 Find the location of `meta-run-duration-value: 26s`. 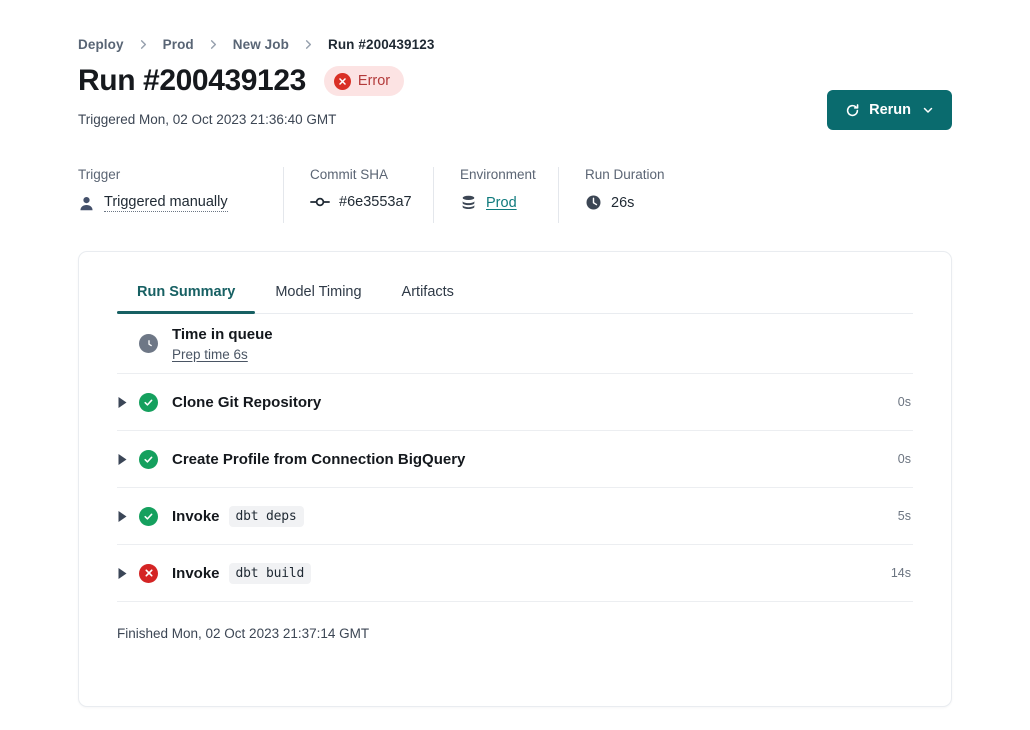

meta-run-duration-value: 26s is located at coordinates (625, 202).